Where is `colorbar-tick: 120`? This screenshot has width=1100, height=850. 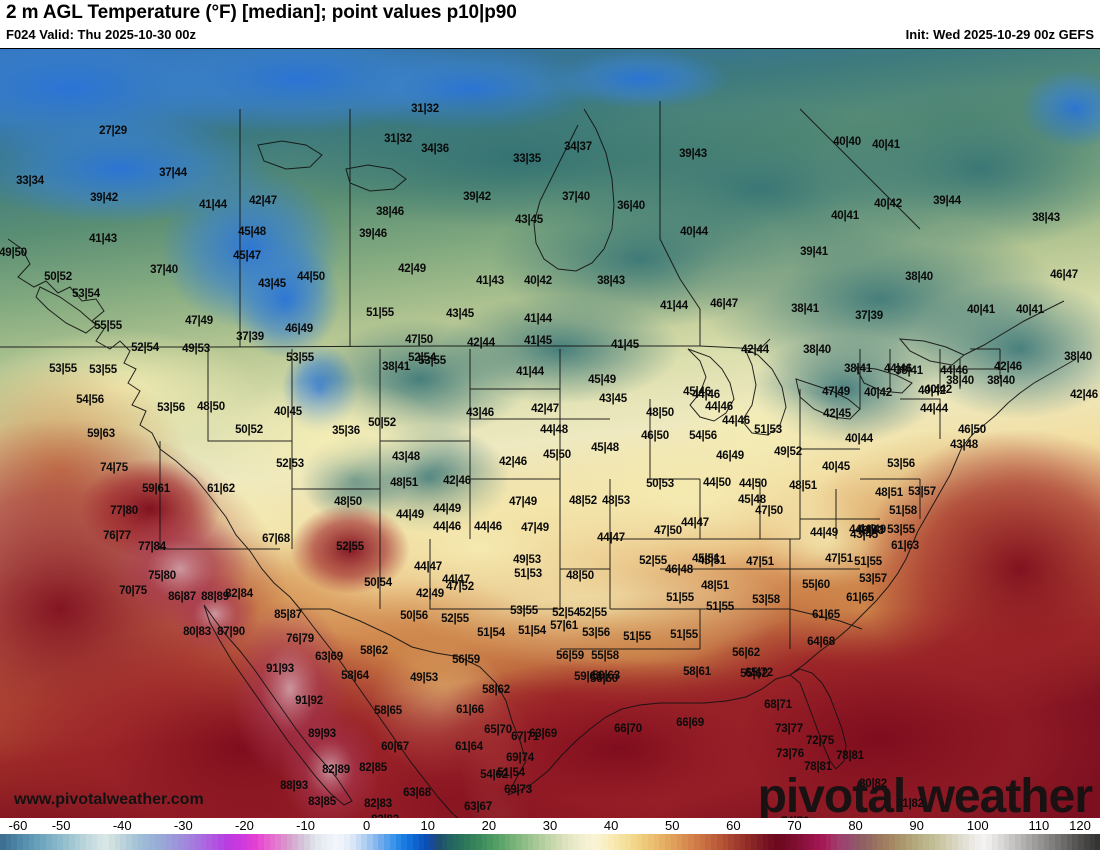 colorbar-tick: 120 is located at coordinates (1080, 825).